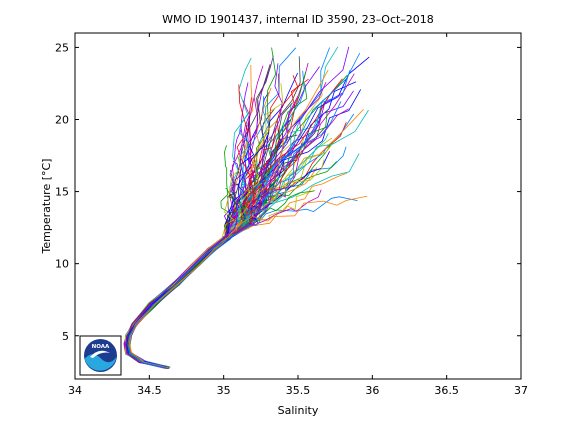 Image resolution: width=576 pixels, height=432 pixels. Describe the element at coordinates (62, 120) in the screenshot. I see `y-tick-label: 20` at that location.